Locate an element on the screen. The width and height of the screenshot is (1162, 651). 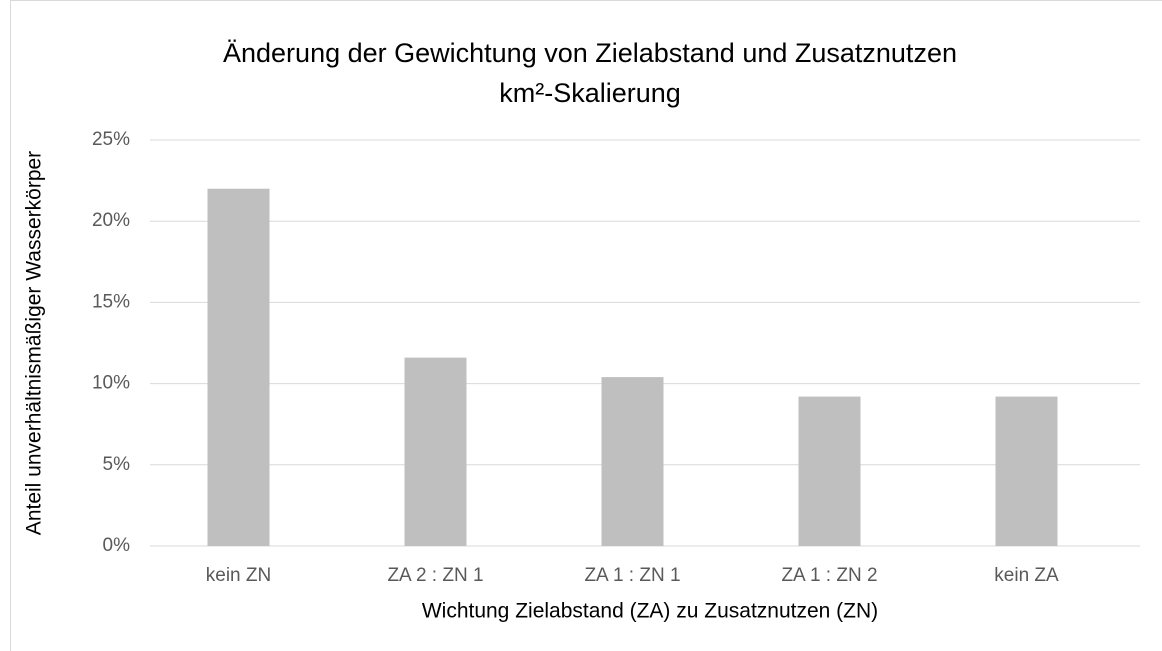
x-tick-label: kein ZN is located at coordinates (238, 575).